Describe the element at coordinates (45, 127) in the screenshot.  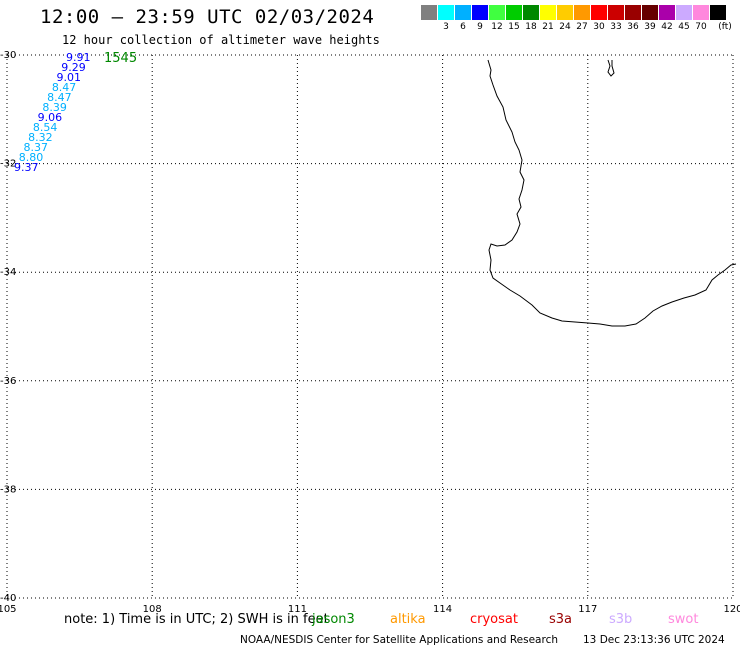
I see `wave-height-label: 8.54` at that location.